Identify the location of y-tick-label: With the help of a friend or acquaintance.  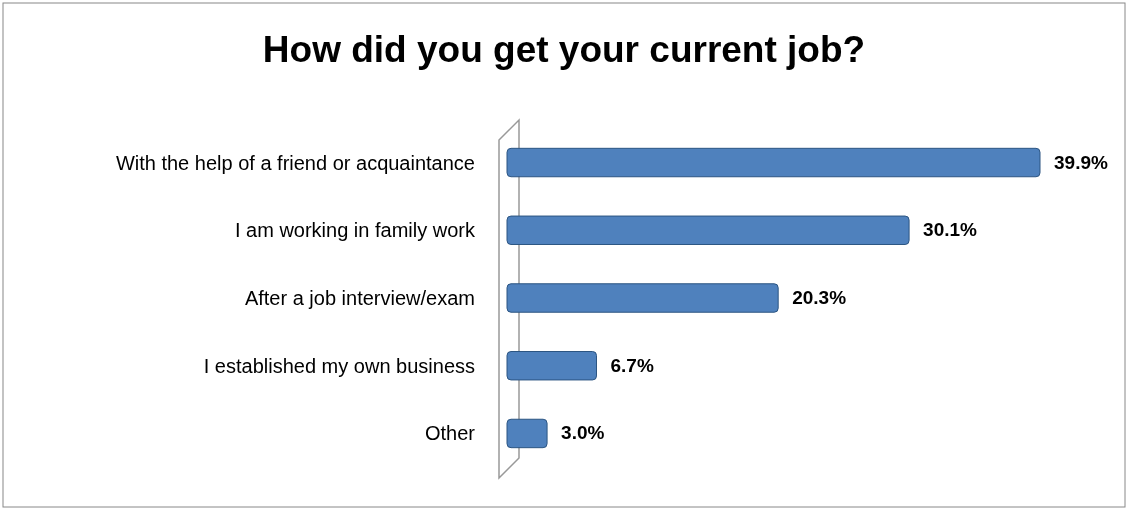
(295, 162).